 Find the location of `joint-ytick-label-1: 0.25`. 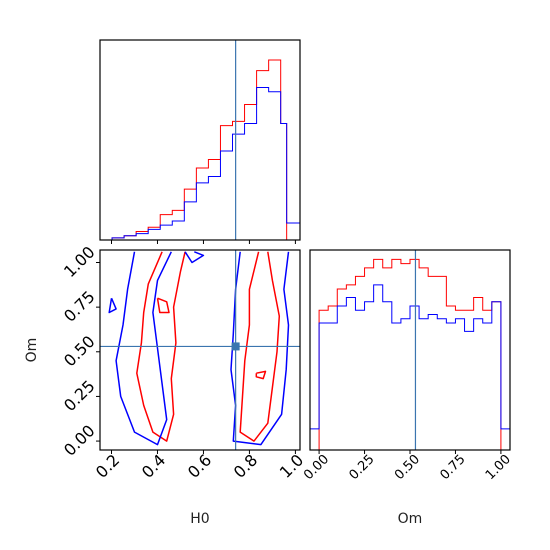

joint-ytick-label-1: 0.25 is located at coordinates (79, 395).